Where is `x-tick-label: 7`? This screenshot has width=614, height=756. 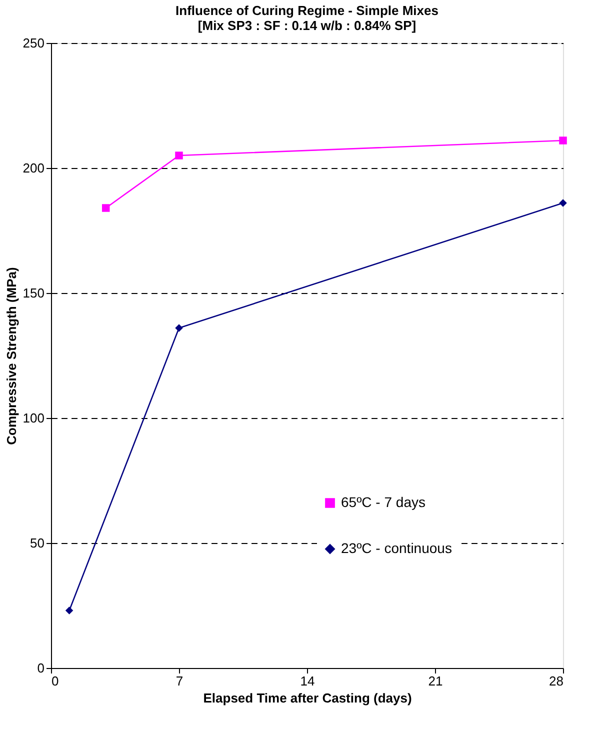 x-tick-label: 7 is located at coordinates (180, 681).